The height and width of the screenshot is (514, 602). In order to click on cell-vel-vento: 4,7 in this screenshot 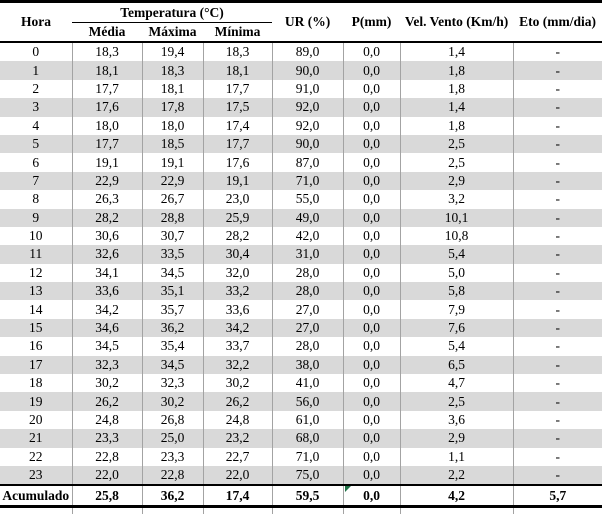, I will do `click(456, 383)`.